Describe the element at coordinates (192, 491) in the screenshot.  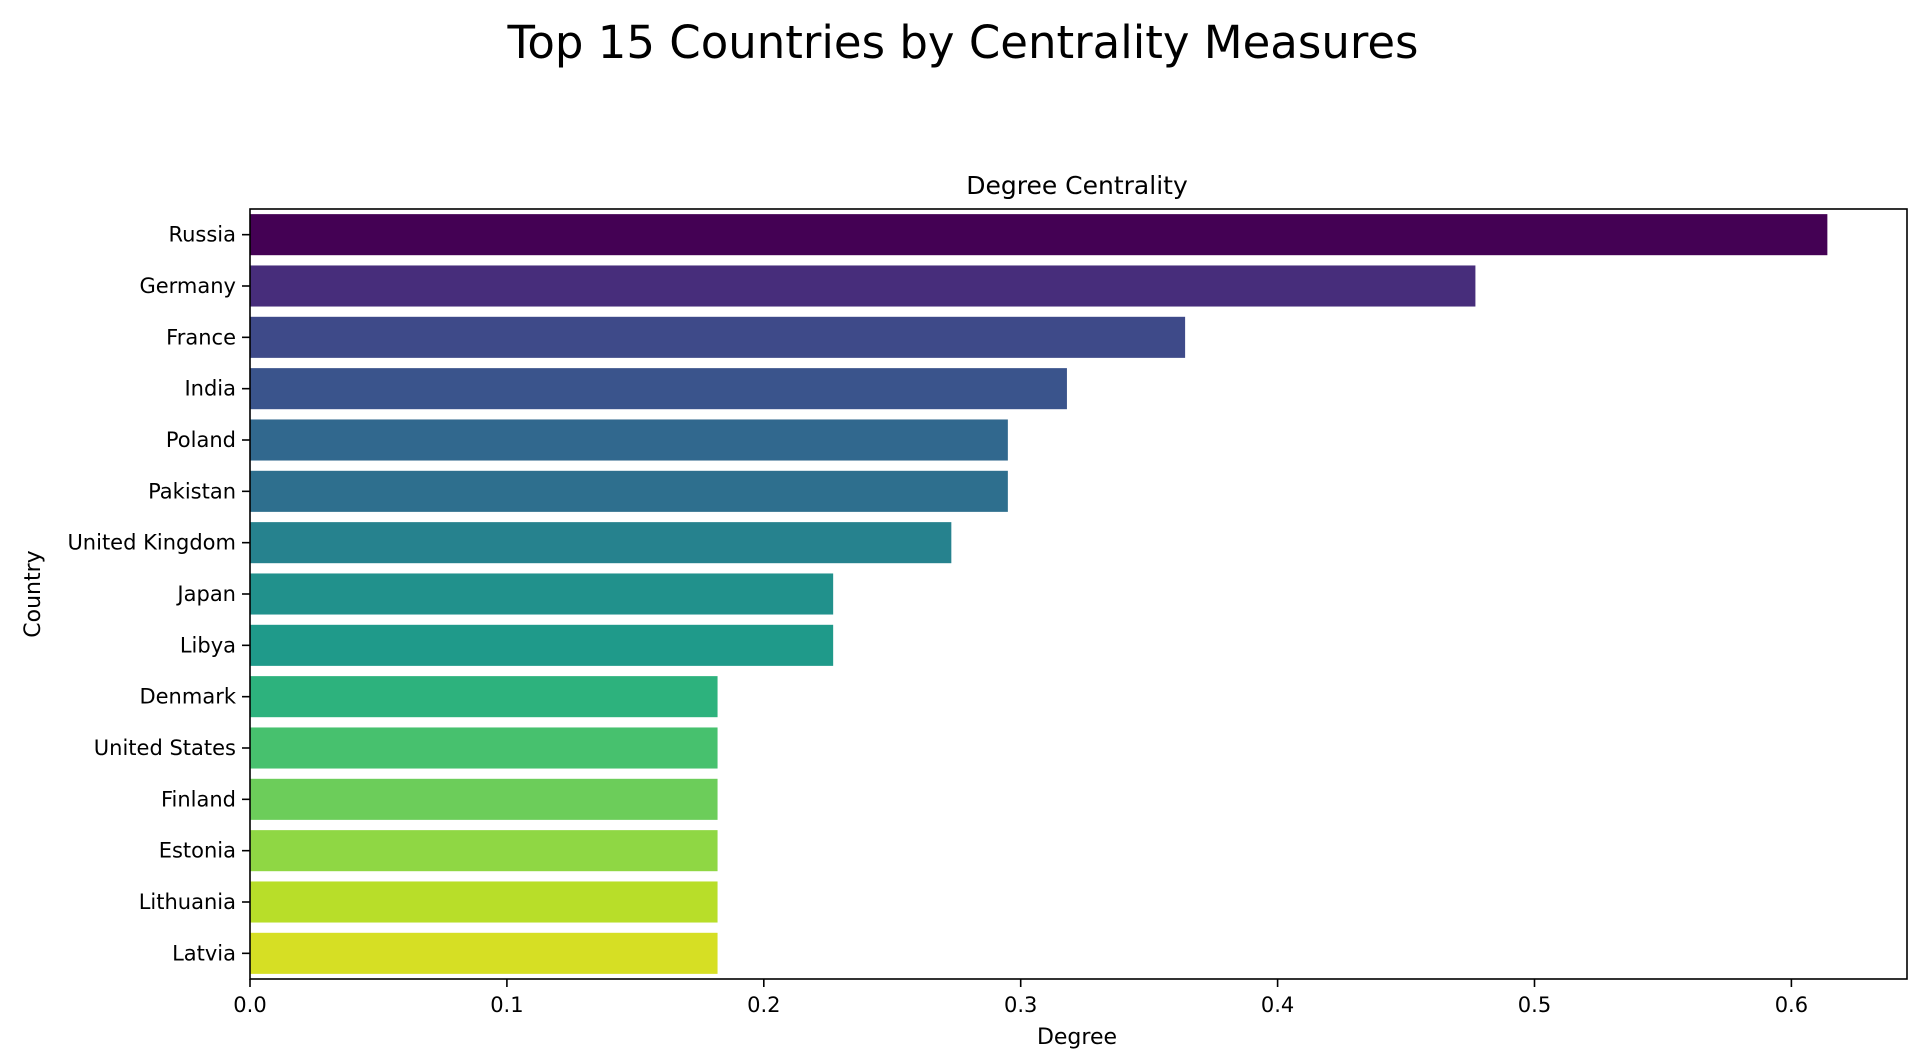
I see `y-tick-label-pakistan: Pakistan` at that location.